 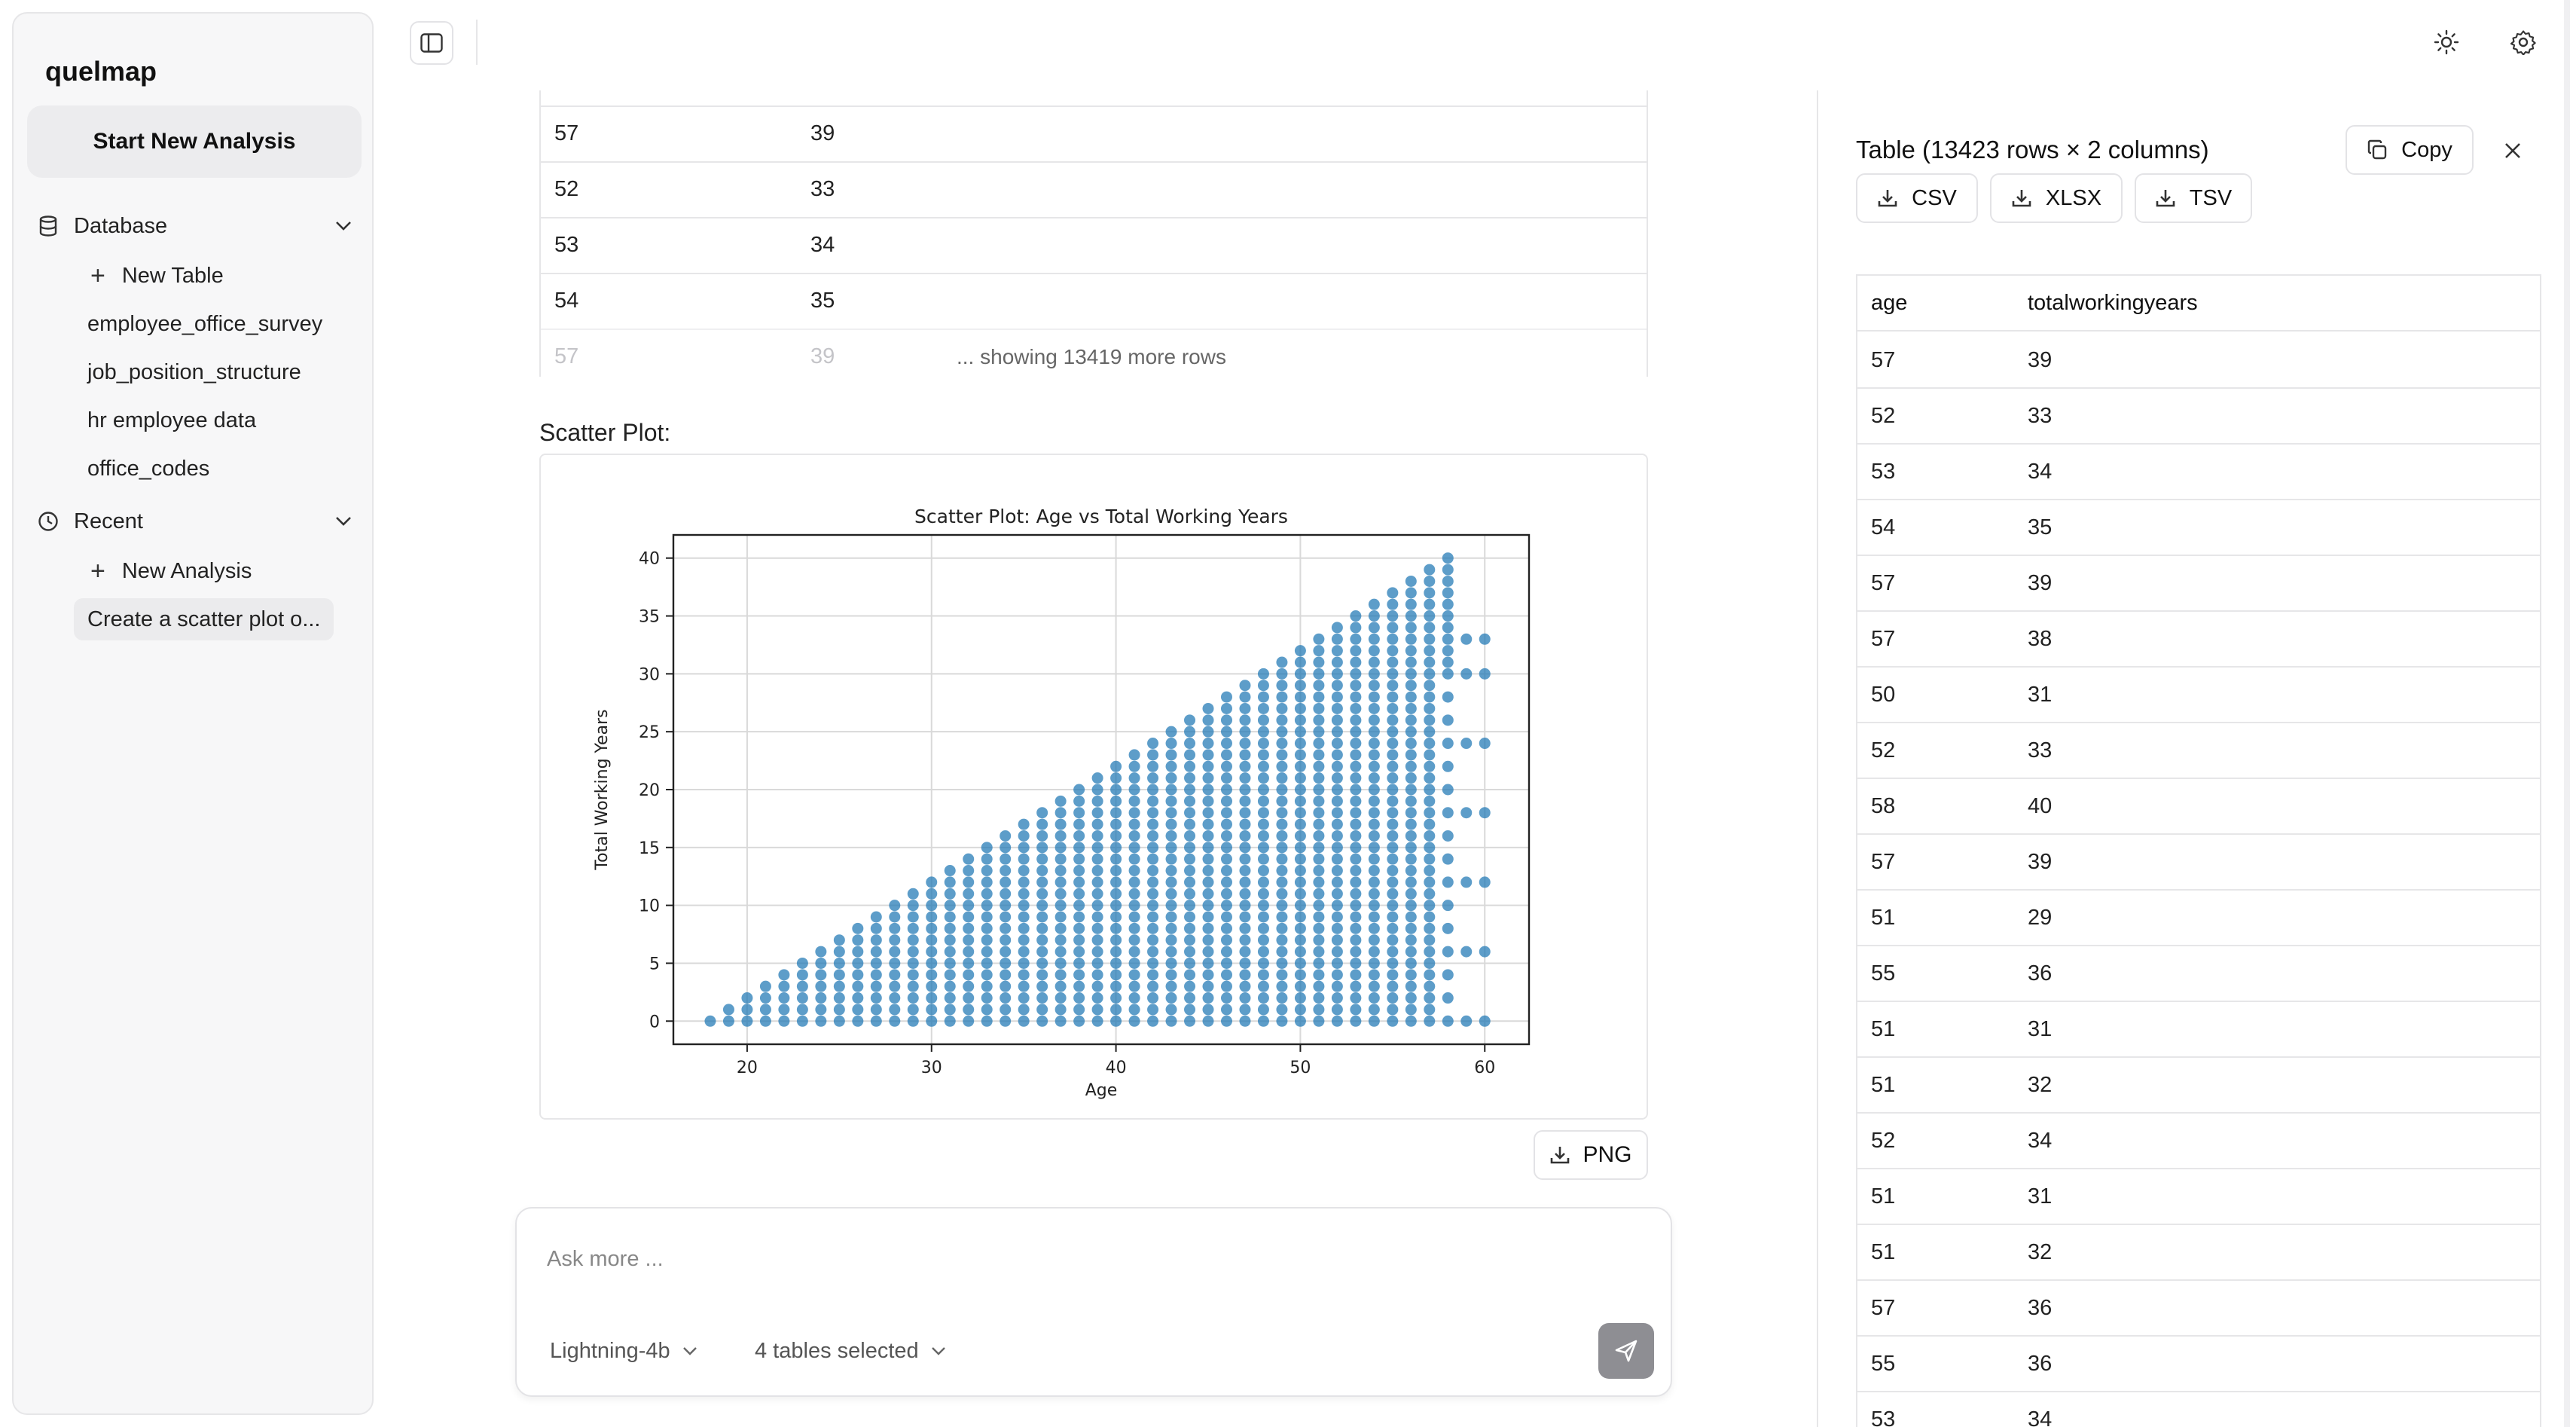 What do you see at coordinates (1094, 188) in the screenshot?
I see `table-row: 52 33` at bounding box center [1094, 188].